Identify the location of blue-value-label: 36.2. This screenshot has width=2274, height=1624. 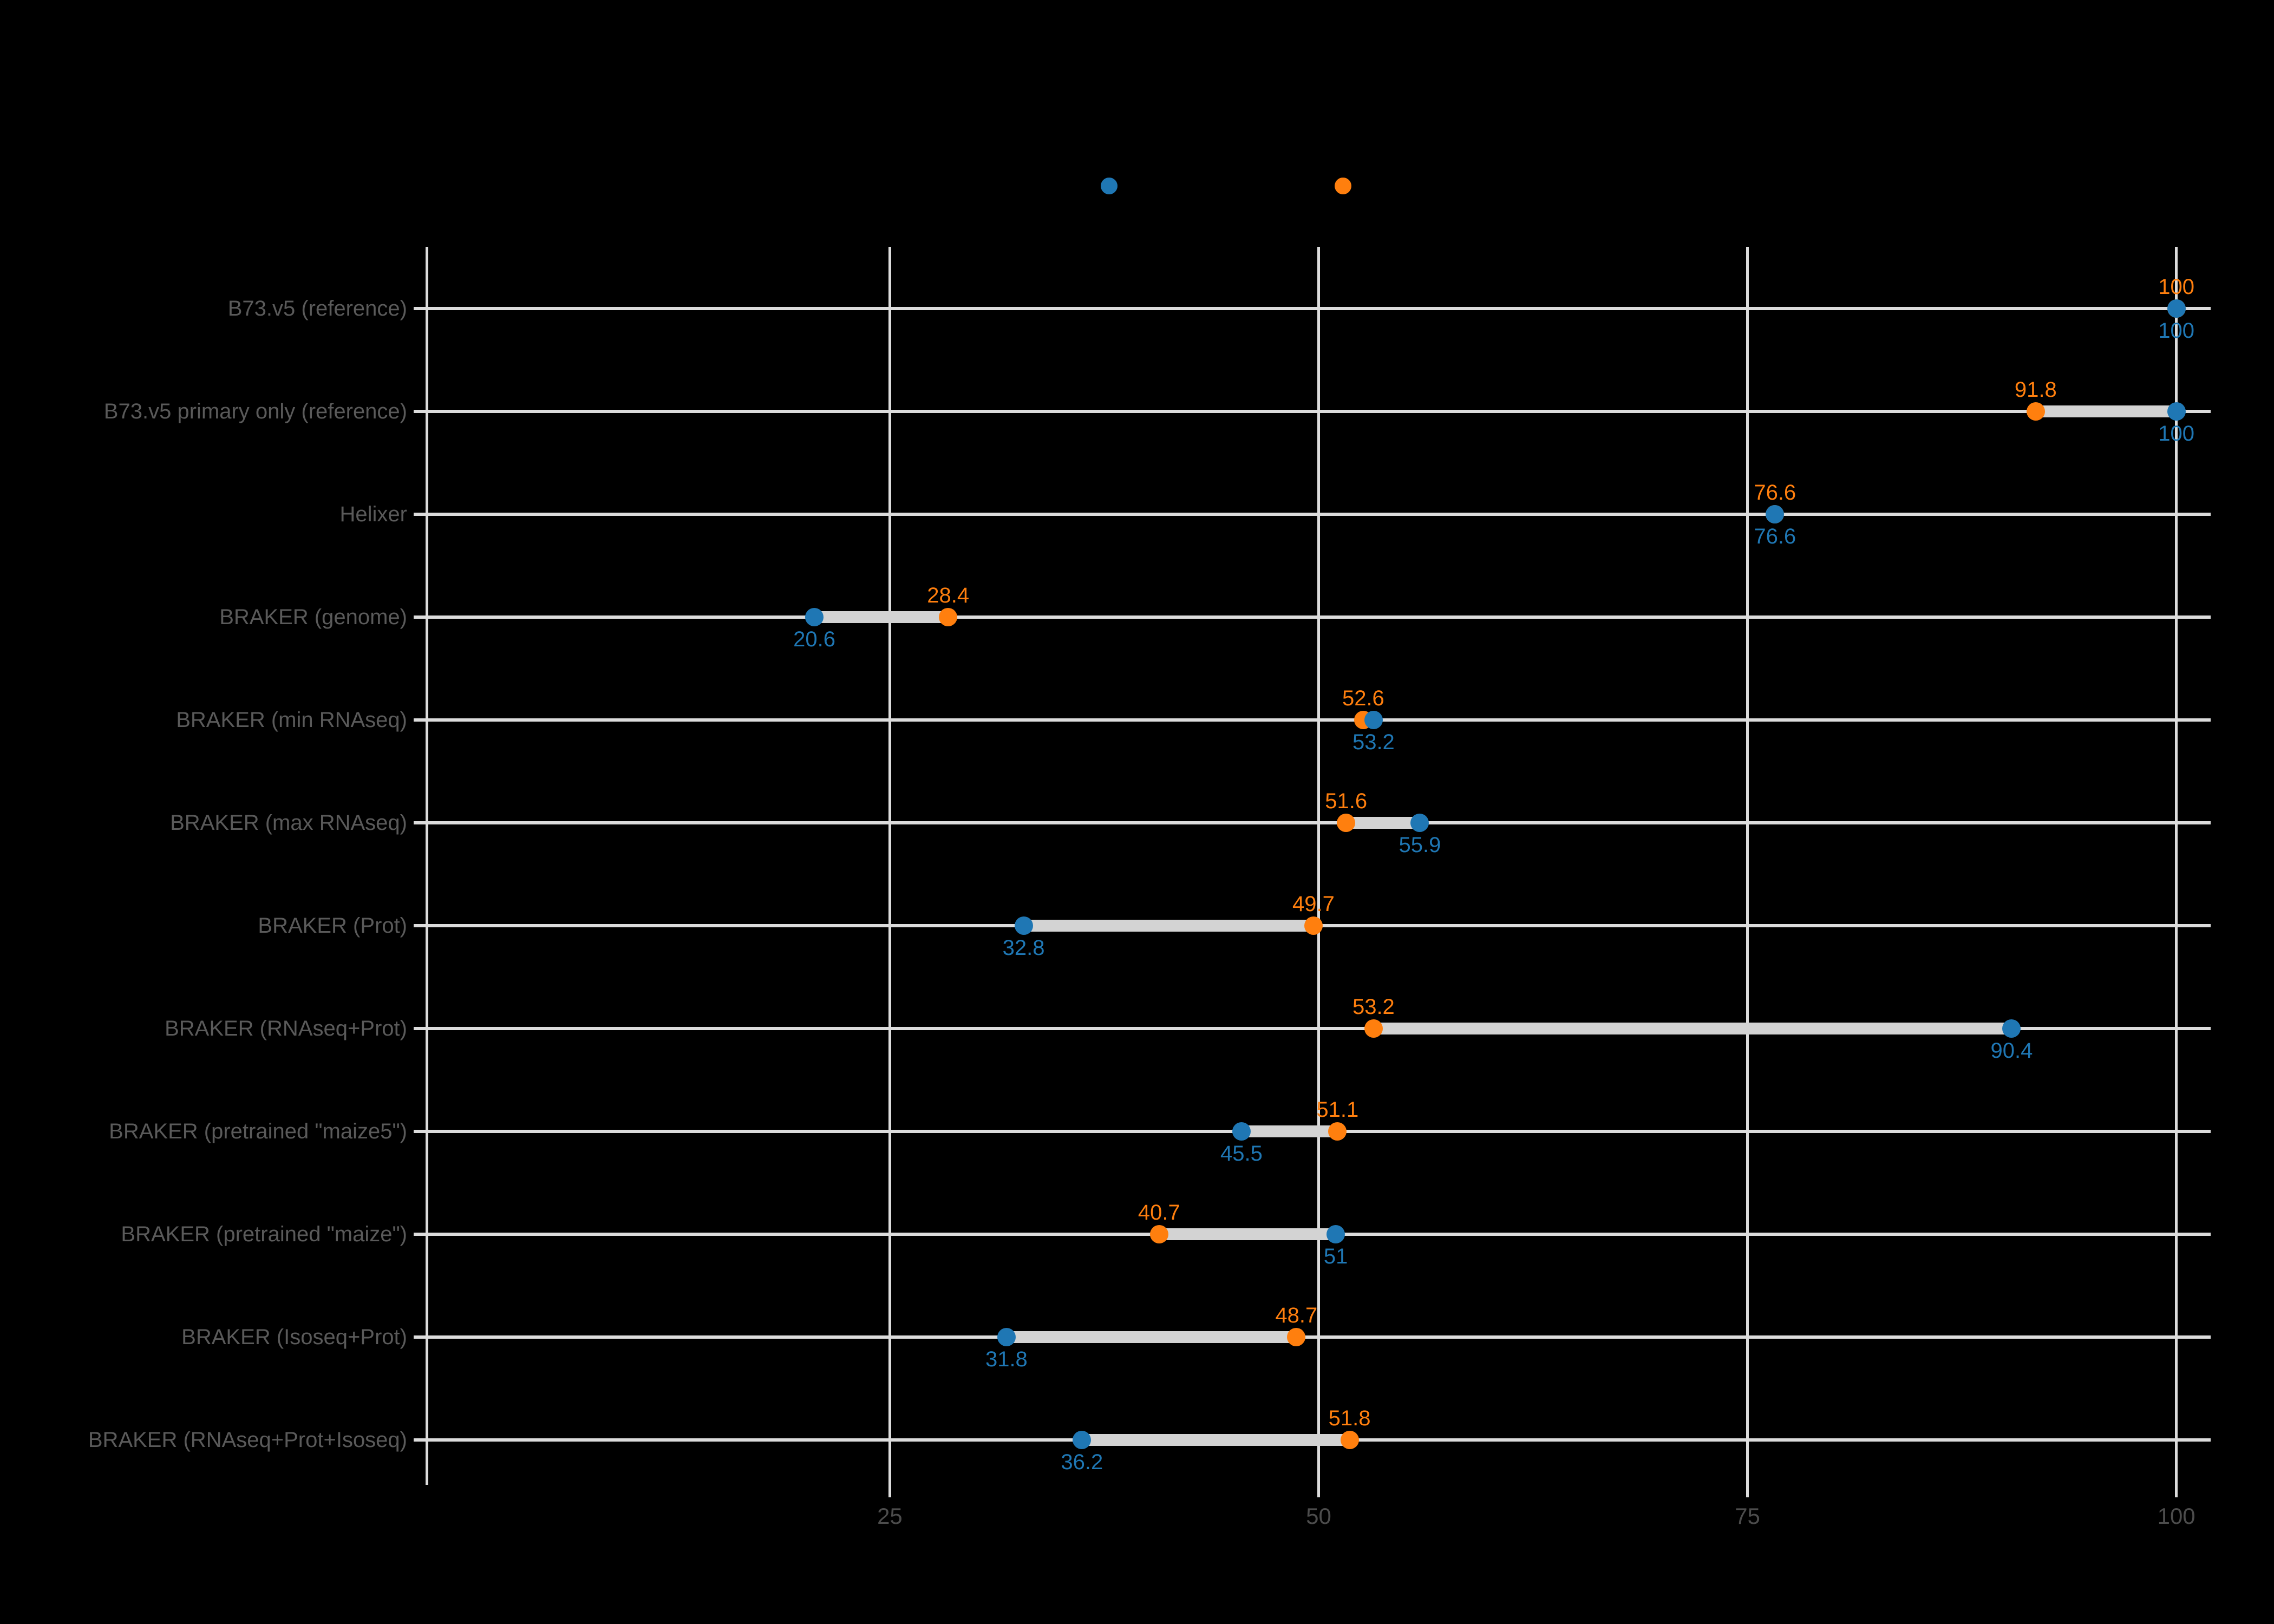
(1082, 1462).